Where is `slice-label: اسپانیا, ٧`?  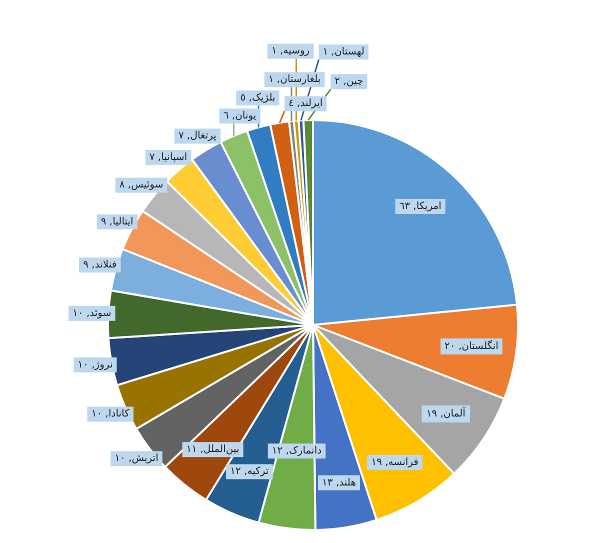 slice-label: اسپانیا, ٧ is located at coordinates (168, 157).